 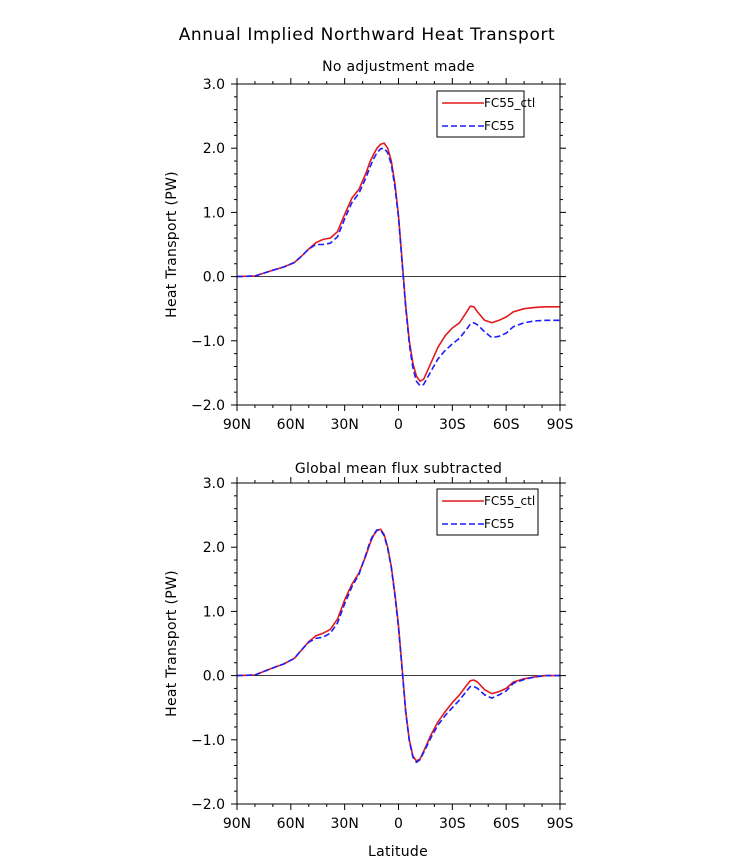 What do you see at coordinates (367, 35) in the screenshot?
I see `figure-title: Annual Implied Northward Heat Transport` at bounding box center [367, 35].